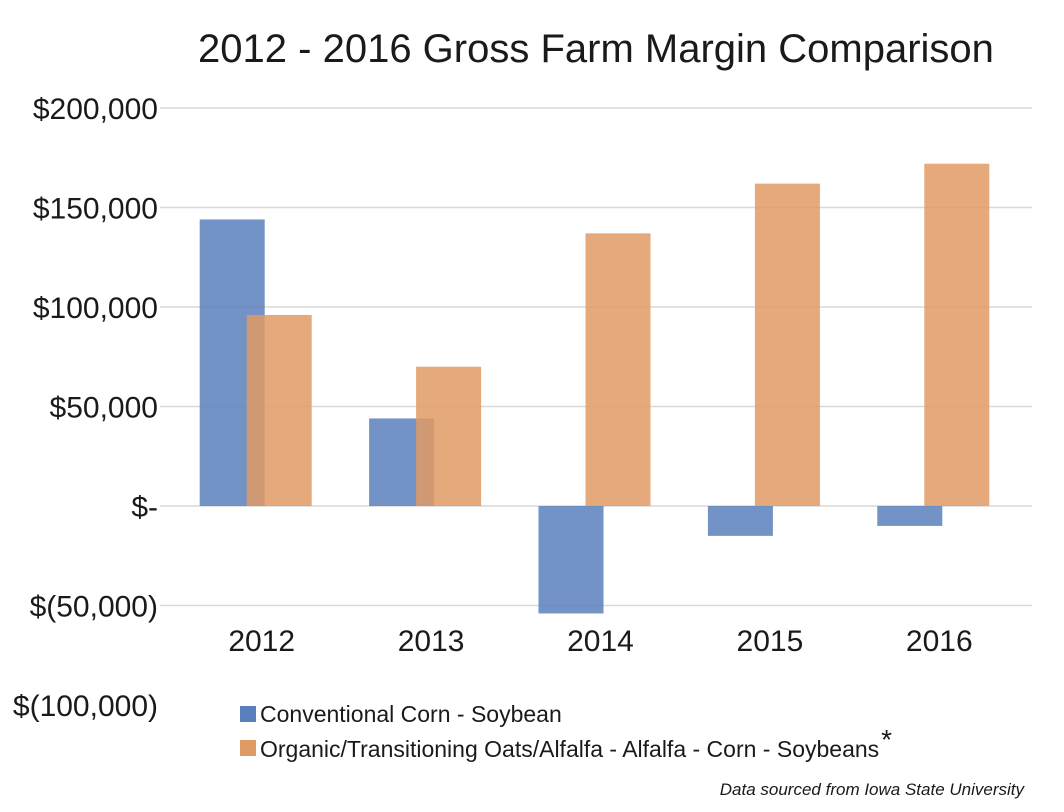 The height and width of the screenshot is (812, 1064). What do you see at coordinates (618, 369) in the screenshot?
I see `bar-organic-2014` at bounding box center [618, 369].